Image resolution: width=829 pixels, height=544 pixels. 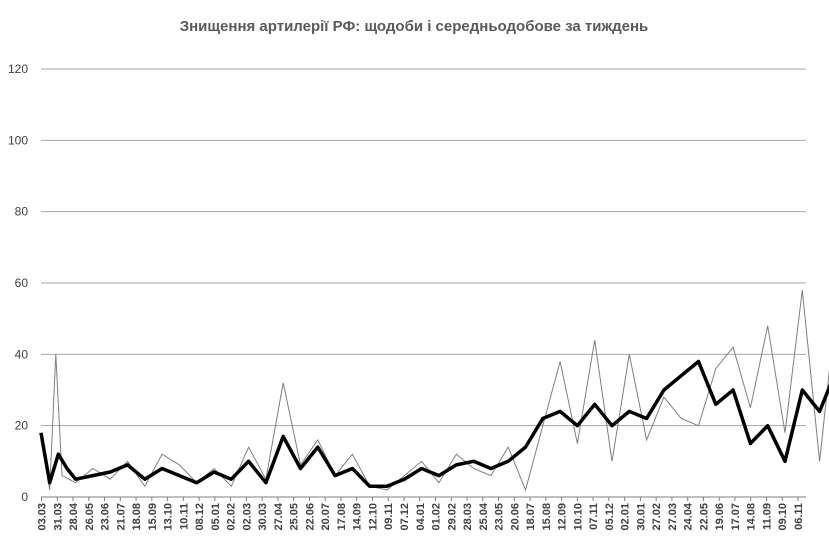 I want to click on x-tick-label: 08.12, so click(x=200, y=517).